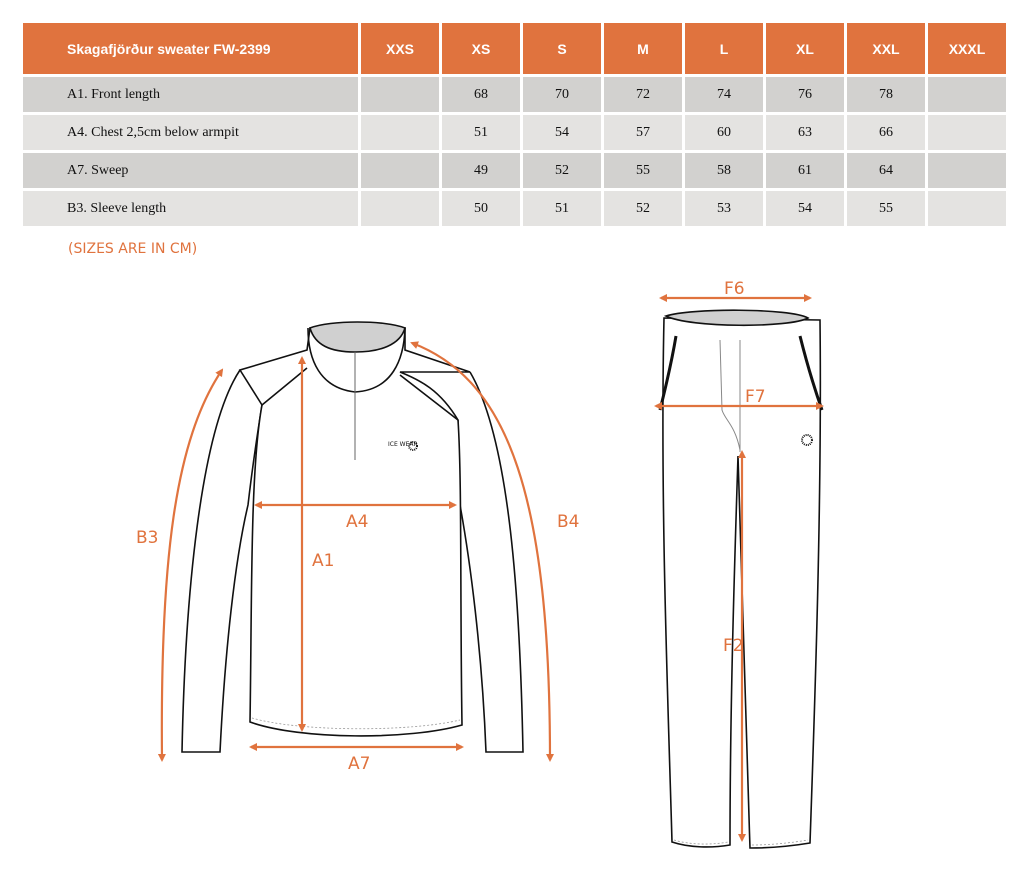 This screenshot has width=1028, height=887. I want to click on measurement-value: 53, so click(724, 208).